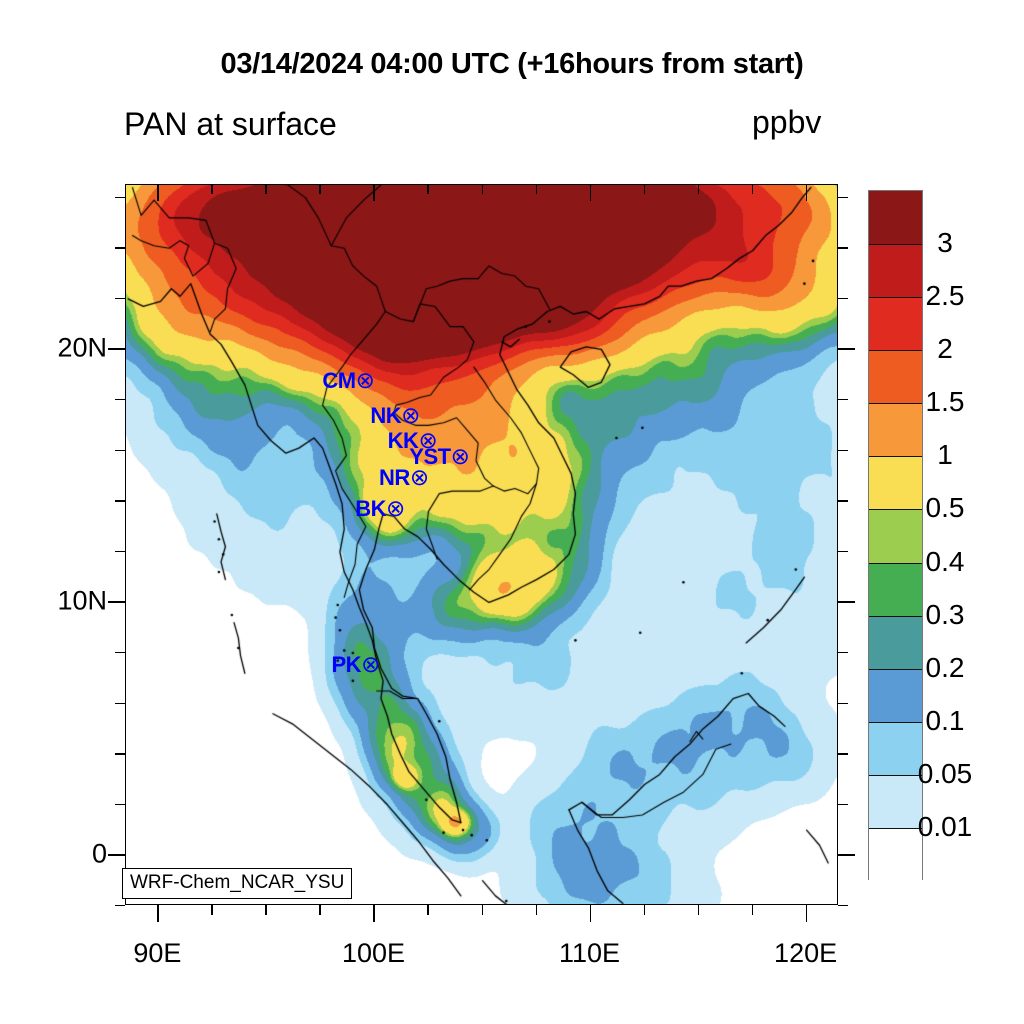 The width and height of the screenshot is (1024, 1024). Describe the element at coordinates (945, 561) in the screenshot. I see `colorbar-label-0.4: 0.4` at that location.